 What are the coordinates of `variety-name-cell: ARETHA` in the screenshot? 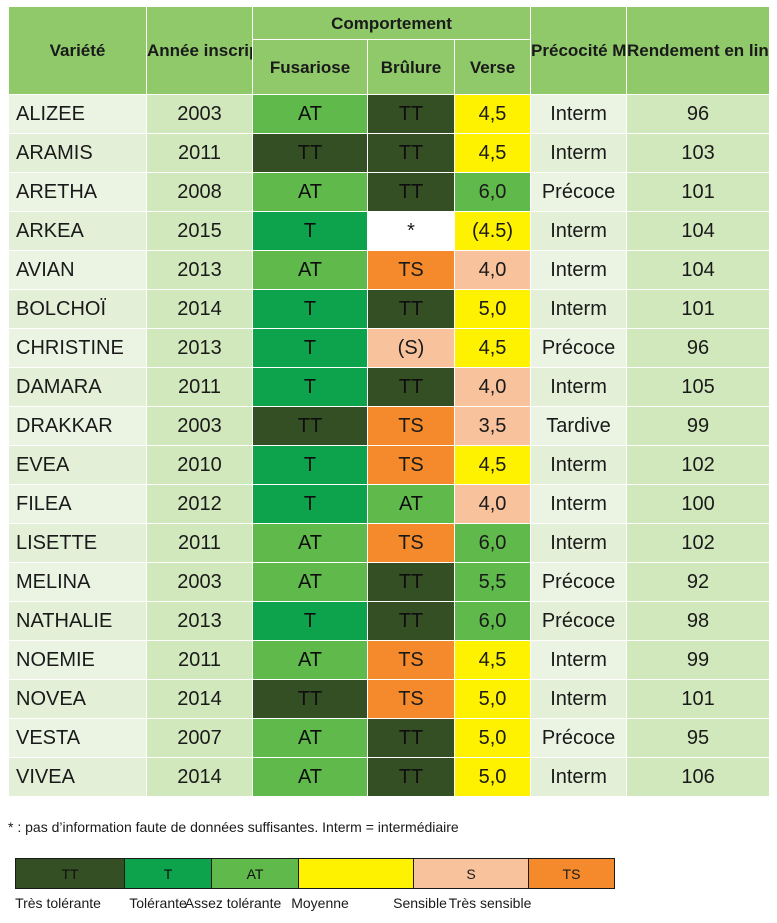 It's located at (77, 192).